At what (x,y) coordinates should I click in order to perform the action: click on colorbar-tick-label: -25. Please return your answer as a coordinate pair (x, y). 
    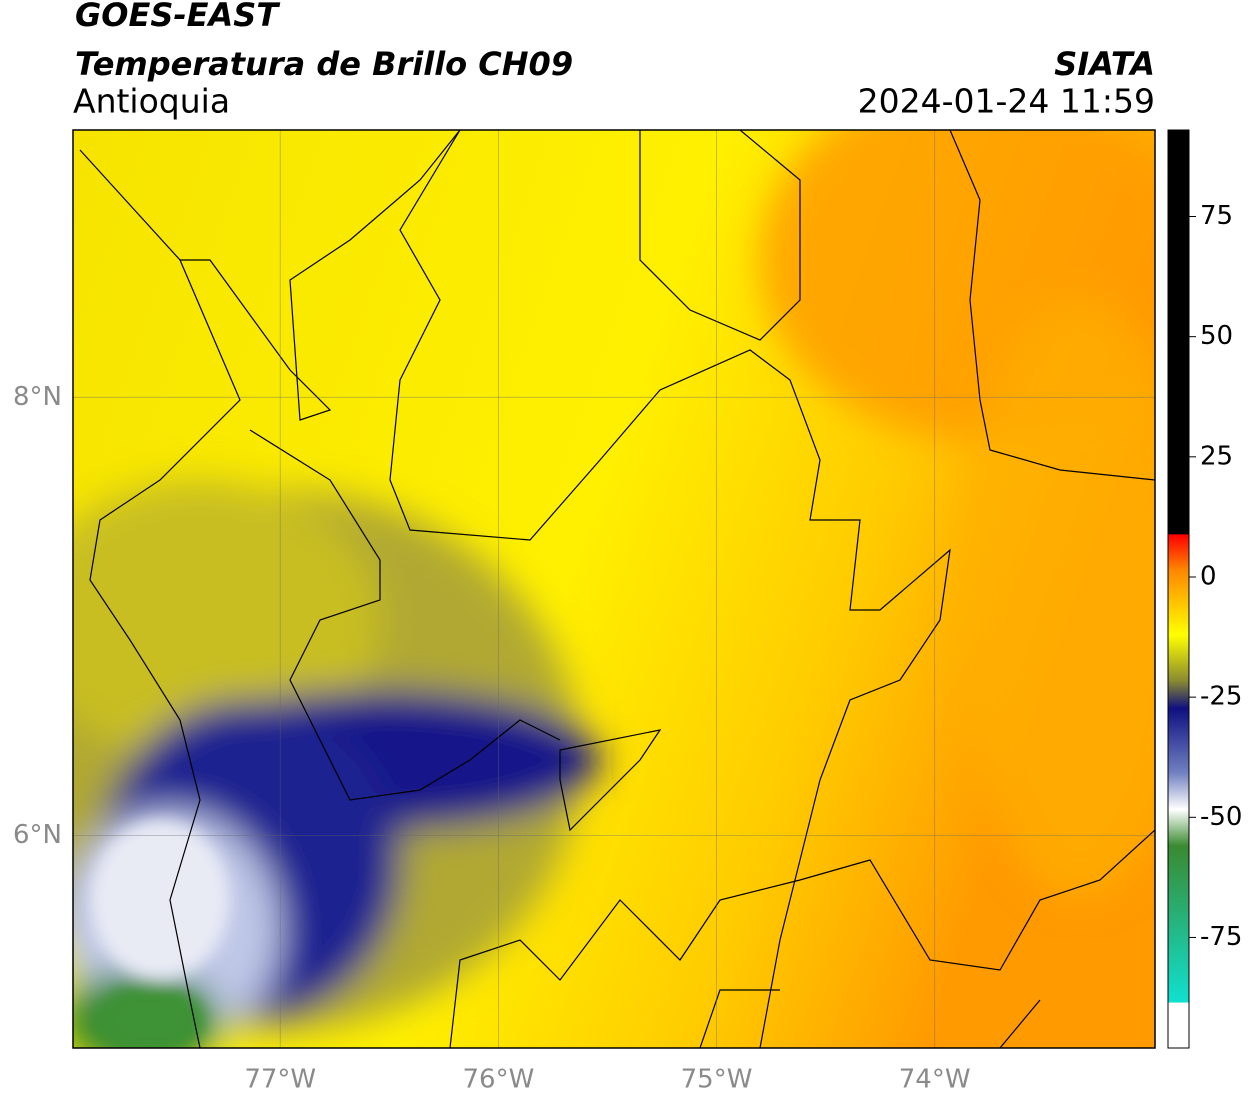
    Looking at the image, I should click on (1221, 697).